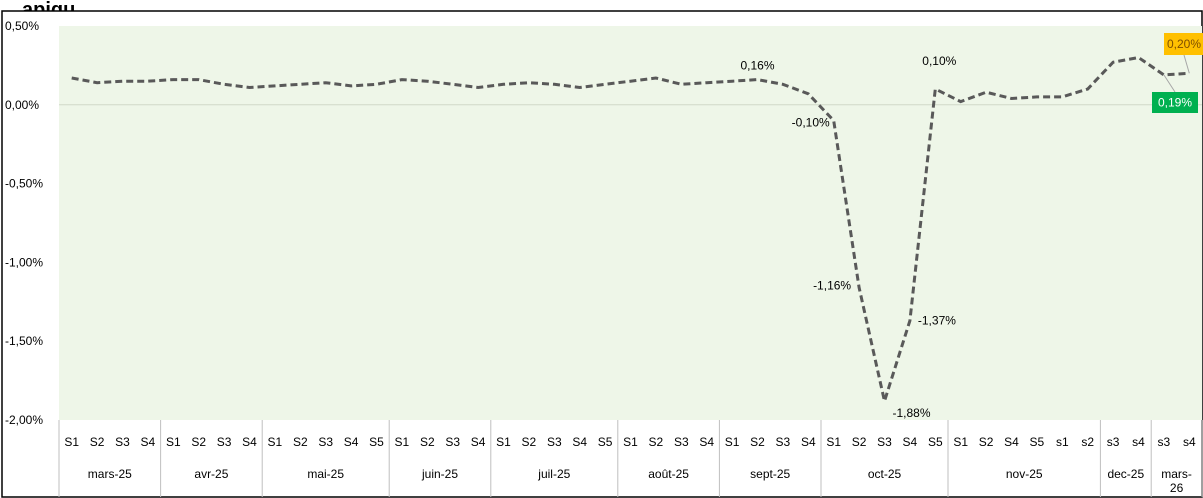  Describe the element at coordinates (1087, 442) in the screenshot. I see `week-tick-label: s2` at that location.